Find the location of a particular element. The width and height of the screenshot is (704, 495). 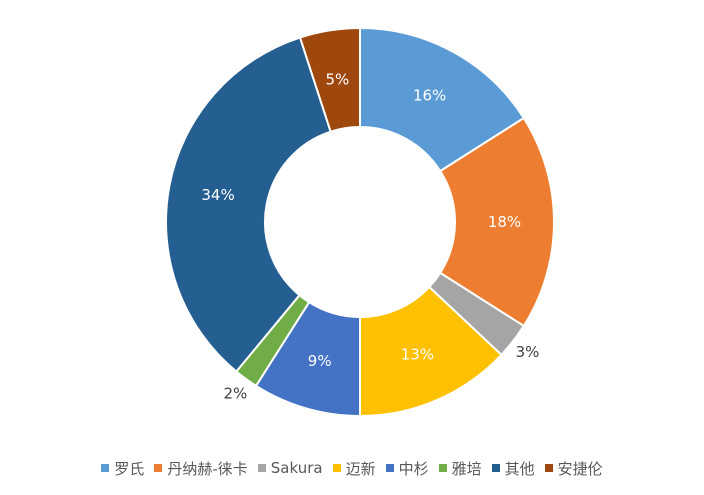

legend-item-5: 雅培 is located at coordinates (460, 468).